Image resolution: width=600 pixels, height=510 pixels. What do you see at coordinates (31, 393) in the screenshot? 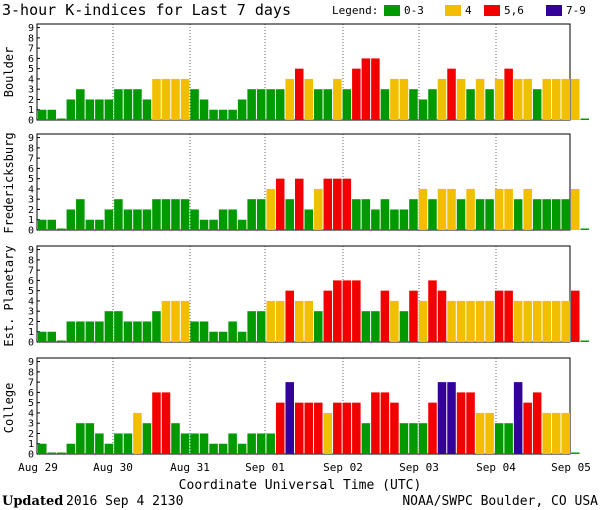
I see `y-tick-label: 6` at bounding box center [31, 393].